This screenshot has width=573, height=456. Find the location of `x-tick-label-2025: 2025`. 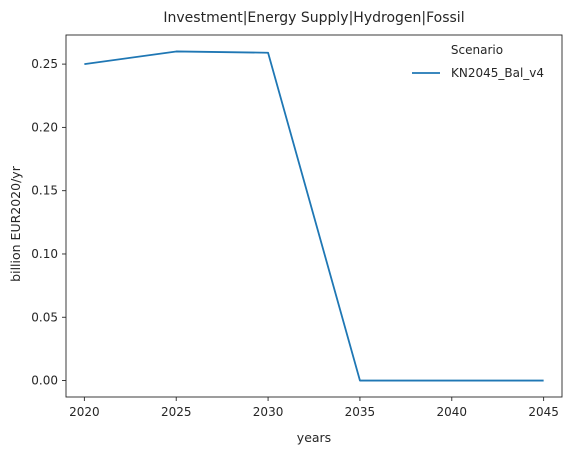

x-tick-label-2025: 2025 is located at coordinates (176, 412).